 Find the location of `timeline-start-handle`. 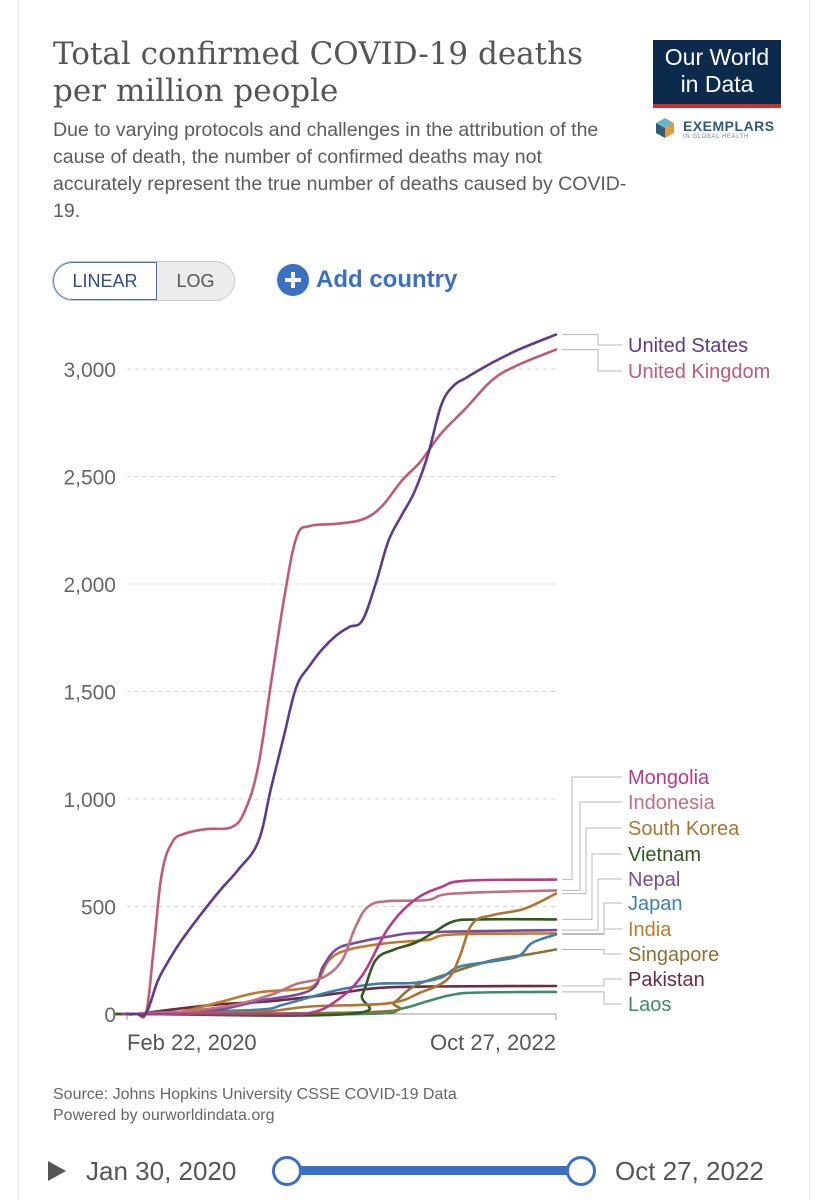

timeline-start-handle is located at coordinates (287, 1171).